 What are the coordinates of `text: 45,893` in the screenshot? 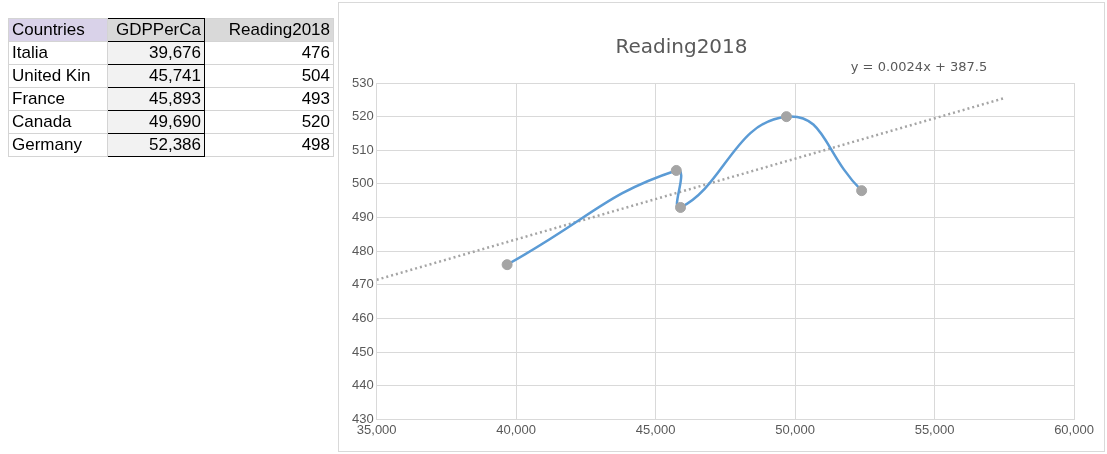 It's located at (156, 99).